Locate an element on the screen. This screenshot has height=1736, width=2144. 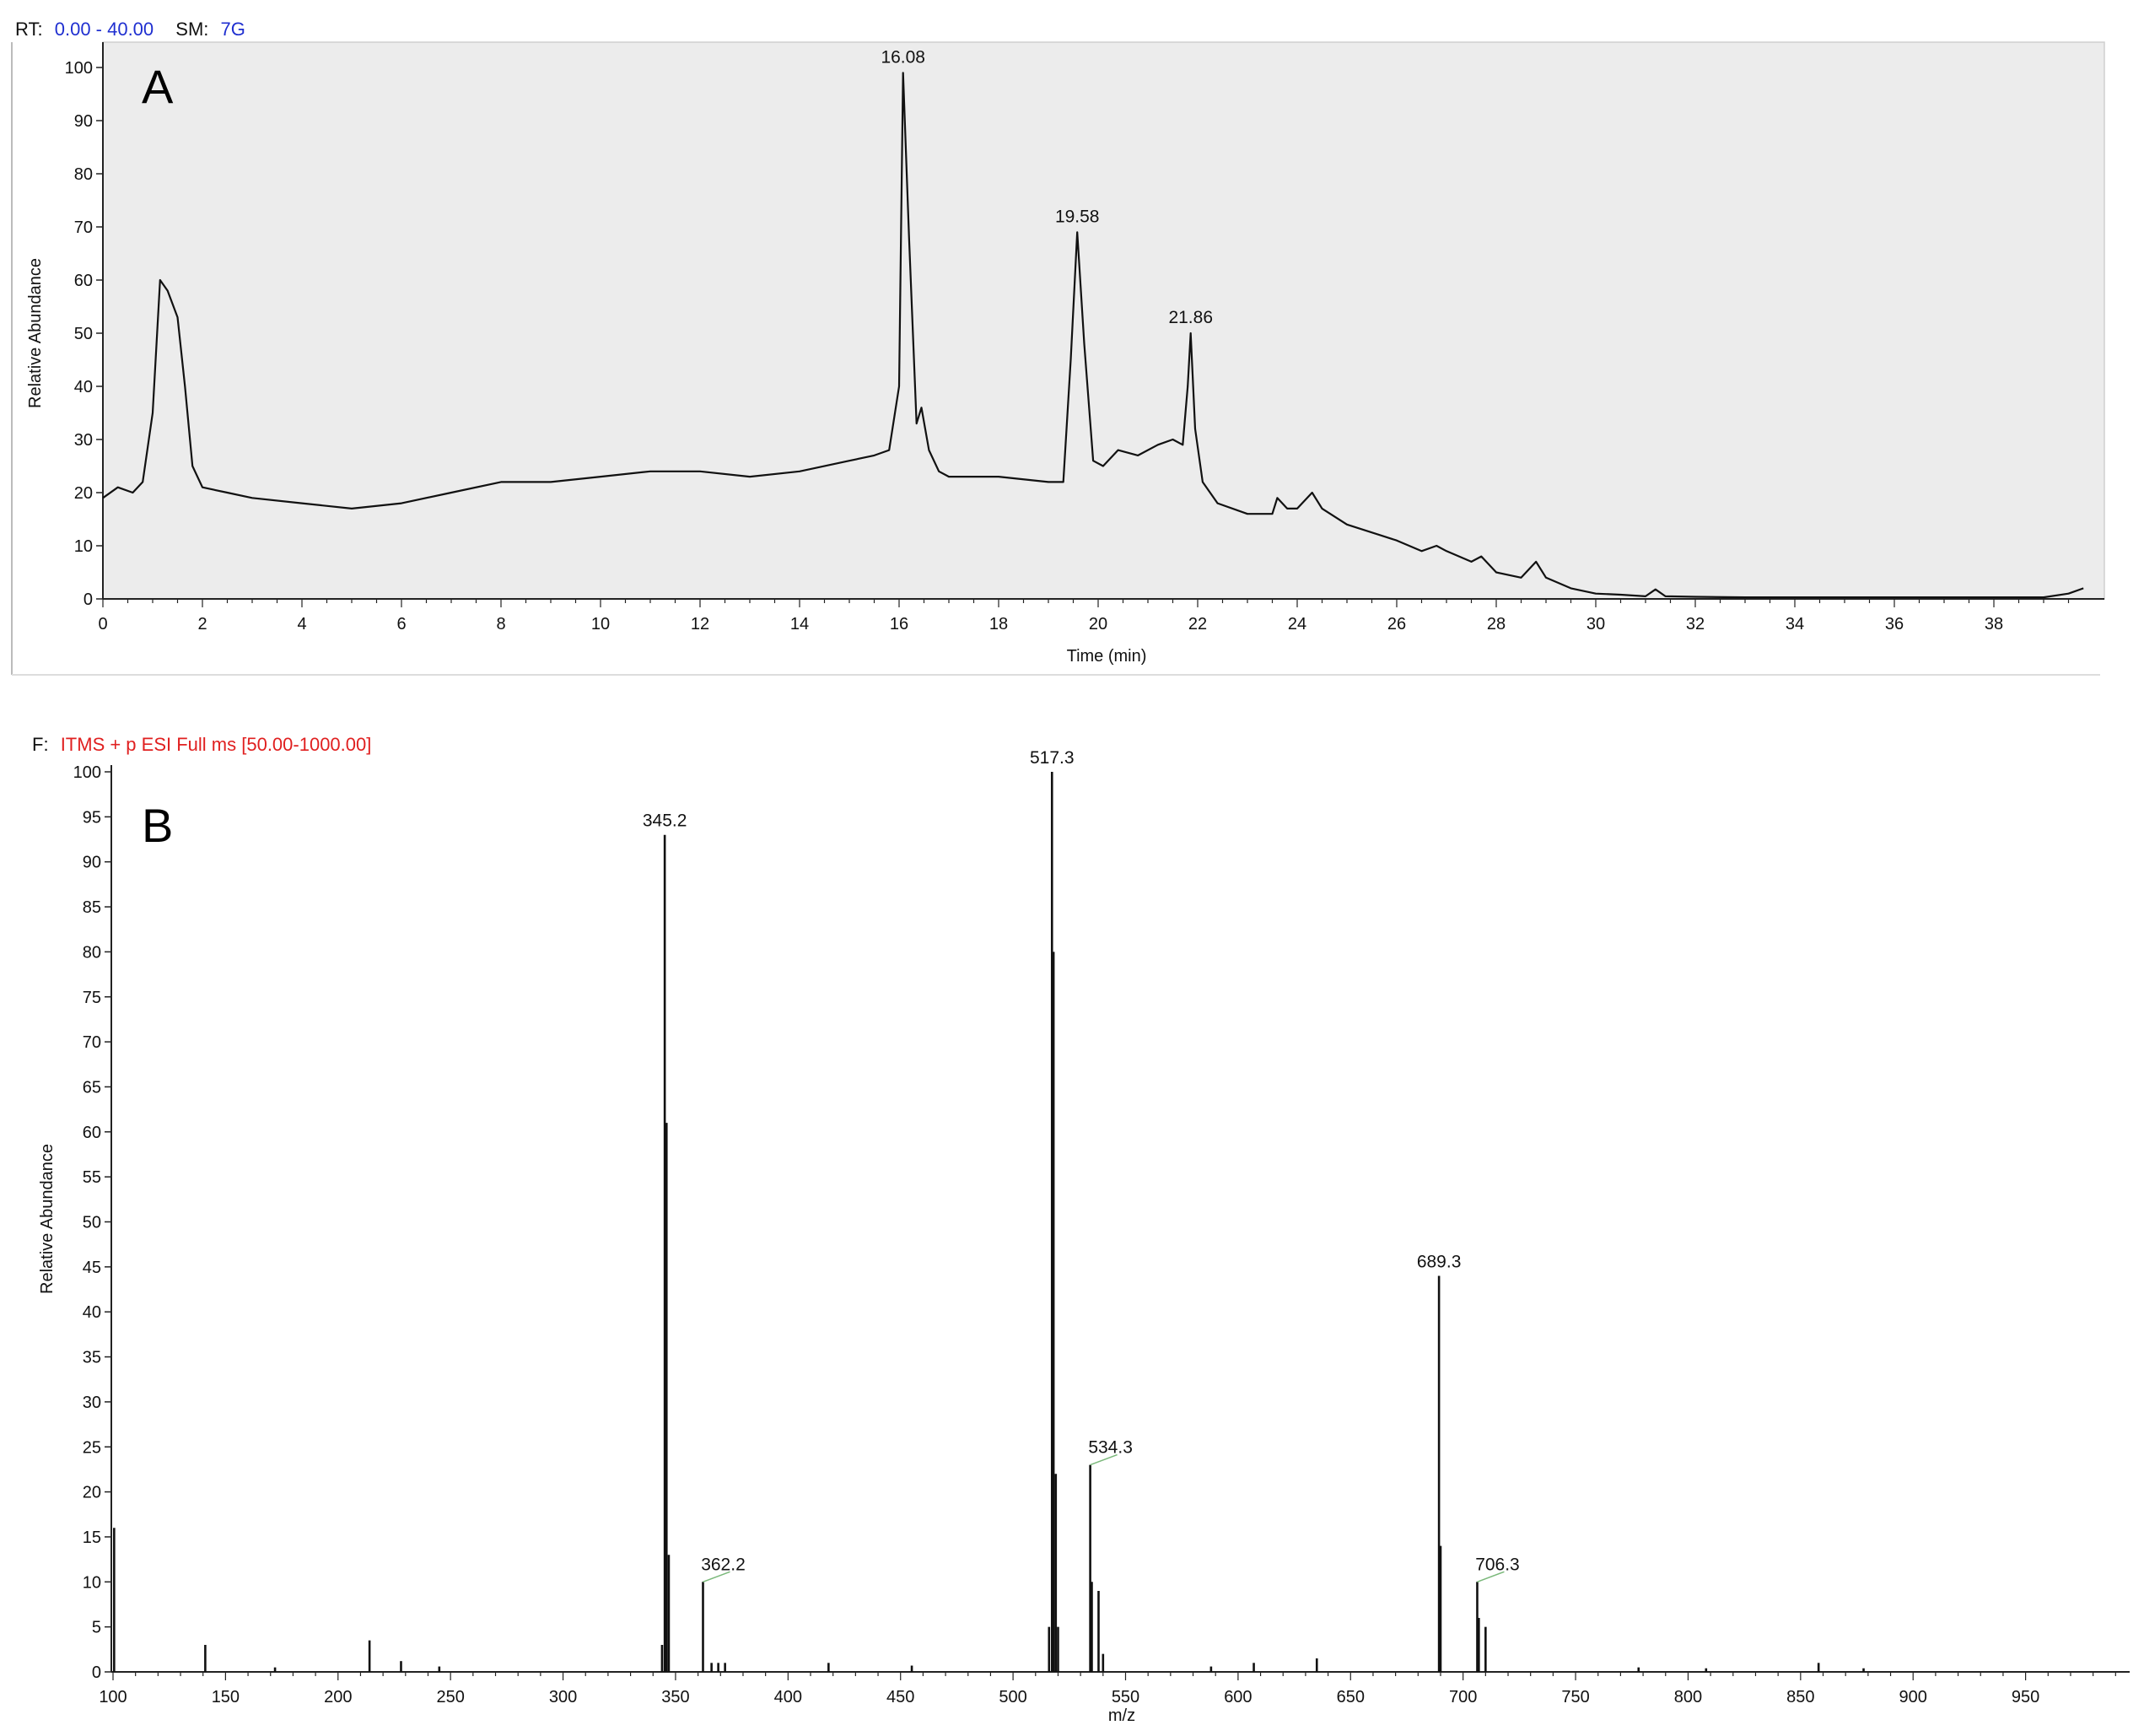
chart-b-header: F: ITMS + p ESI Full ms [50.00-1000.00] is located at coordinates (201, 745).